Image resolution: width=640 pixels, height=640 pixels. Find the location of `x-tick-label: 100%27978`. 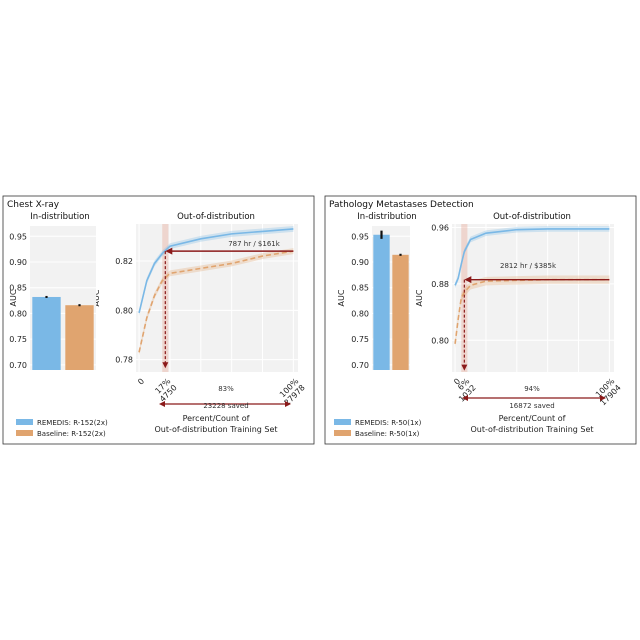

x-tick-label: 100%27978 is located at coordinates (292, 391).